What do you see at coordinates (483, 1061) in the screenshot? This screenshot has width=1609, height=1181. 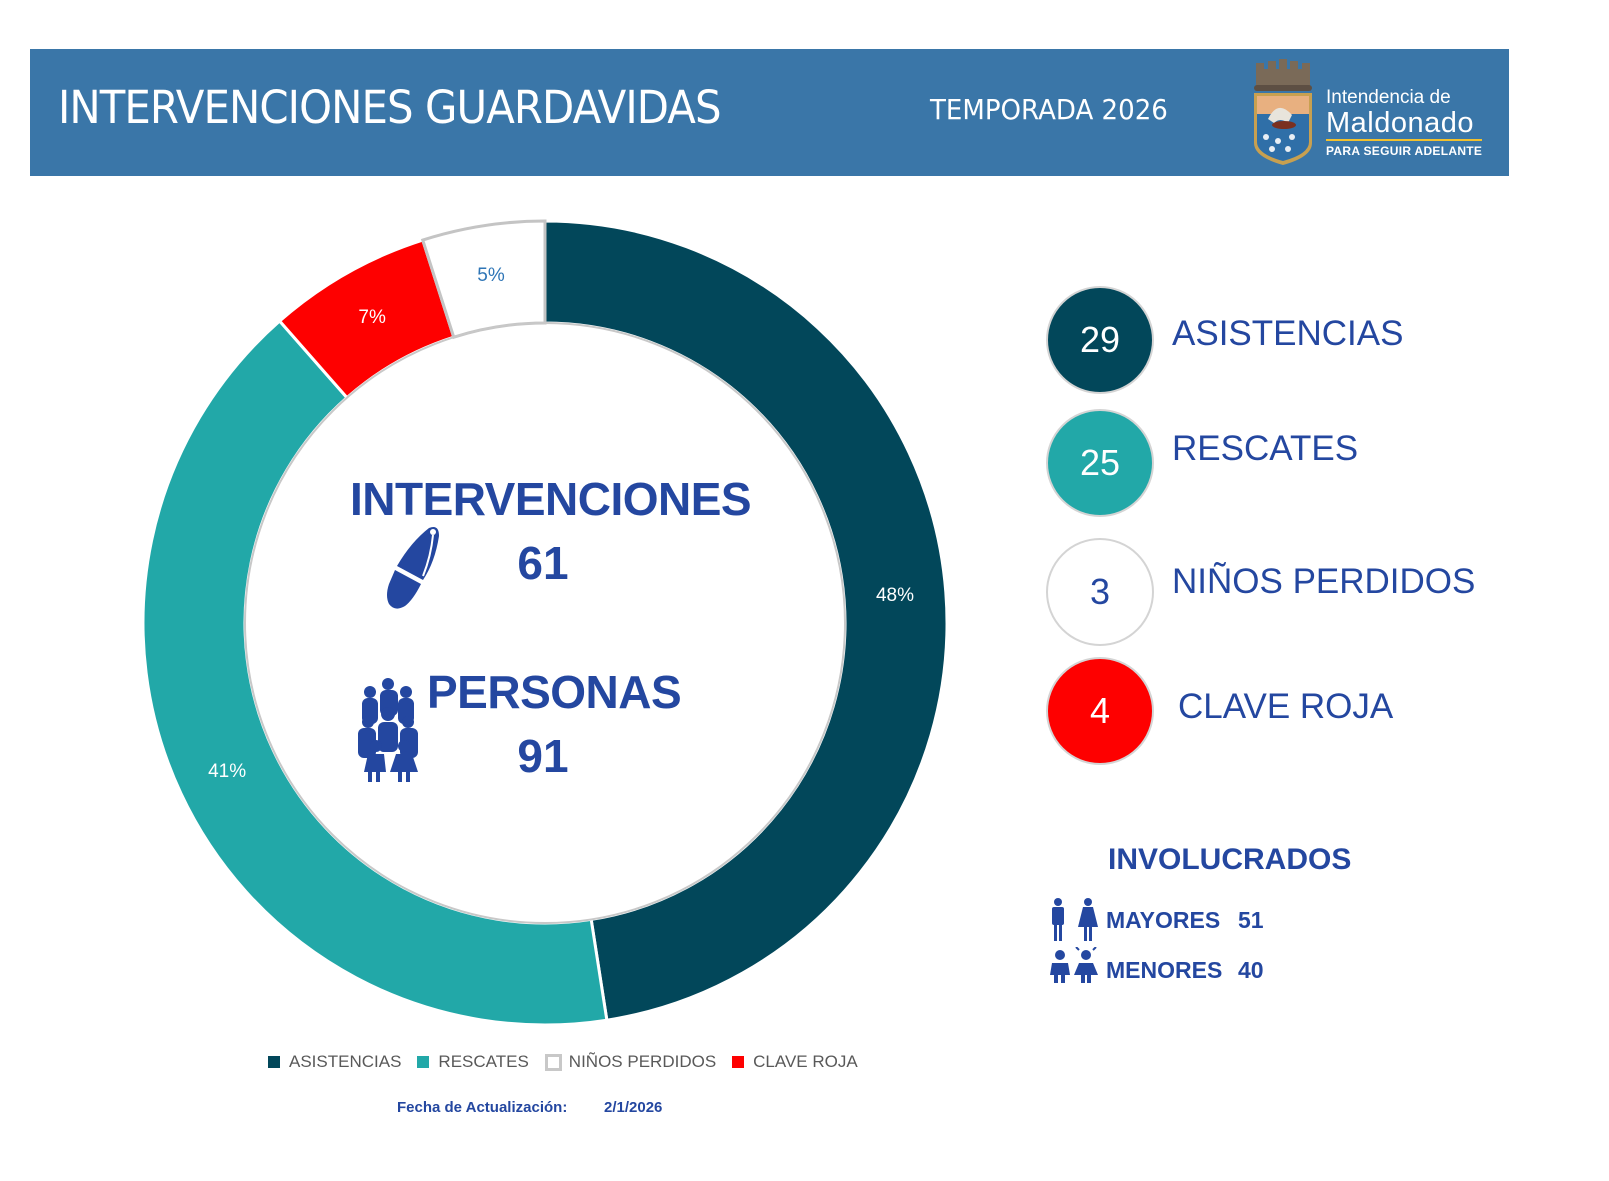 I see `legend-label: RESCATES` at bounding box center [483, 1061].